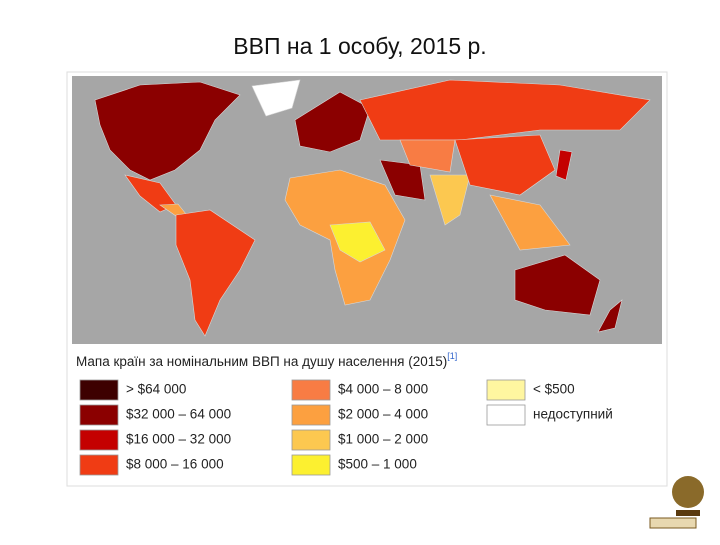 This screenshot has height=545, width=720. What do you see at coordinates (215, 273) in the screenshot?
I see `south-america` at bounding box center [215, 273].